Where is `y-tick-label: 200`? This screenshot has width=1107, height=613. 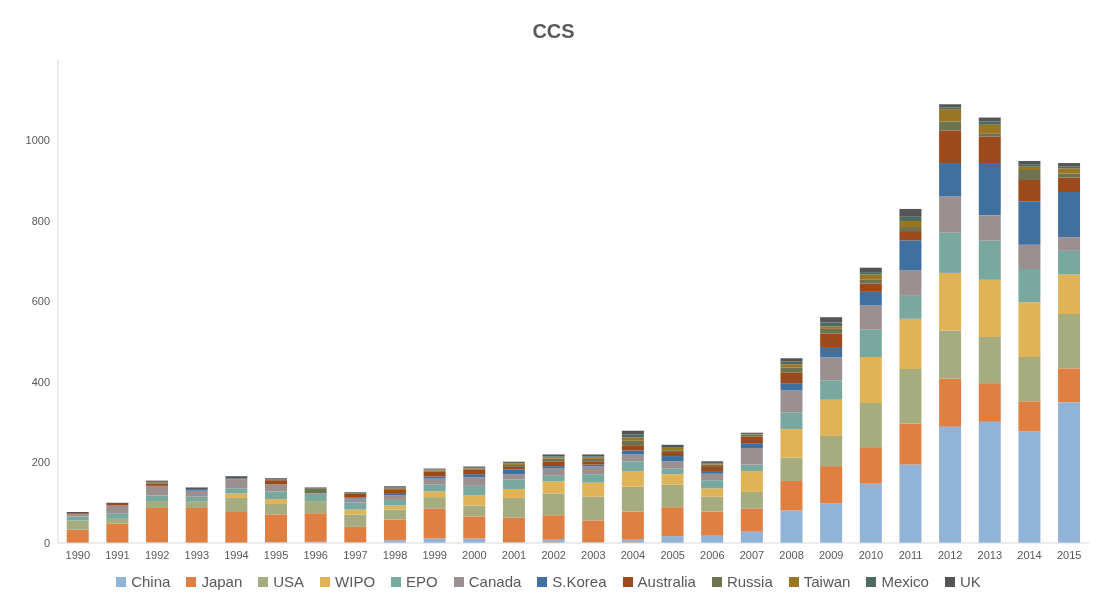 y-tick-label: 200 is located at coordinates (40, 462).